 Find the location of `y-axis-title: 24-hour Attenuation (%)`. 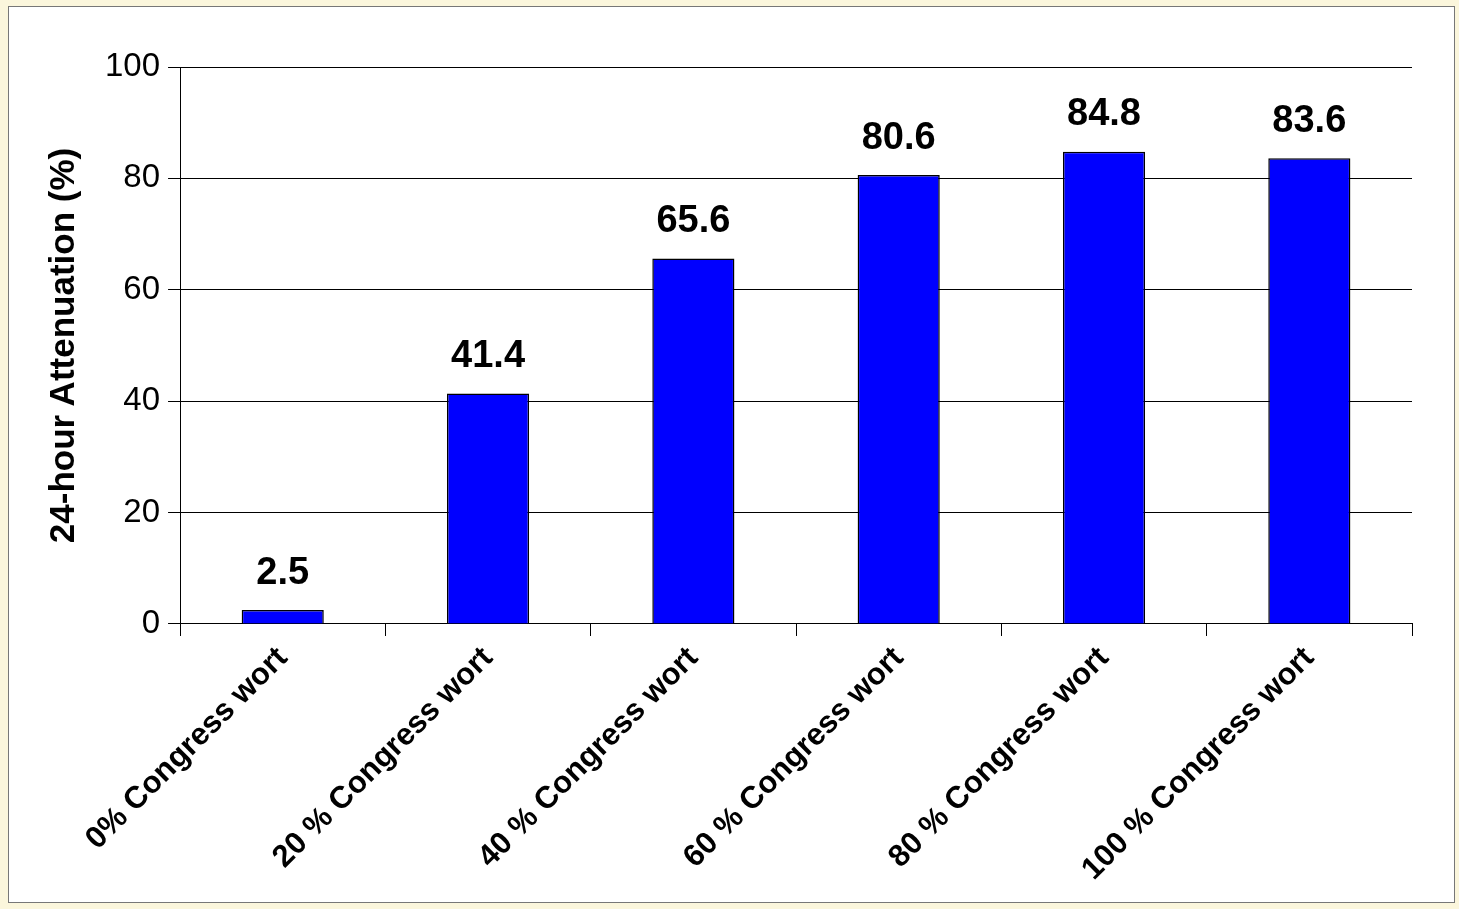

y-axis-title: 24-hour Attenuation (%) is located at coordinates (61, 345).